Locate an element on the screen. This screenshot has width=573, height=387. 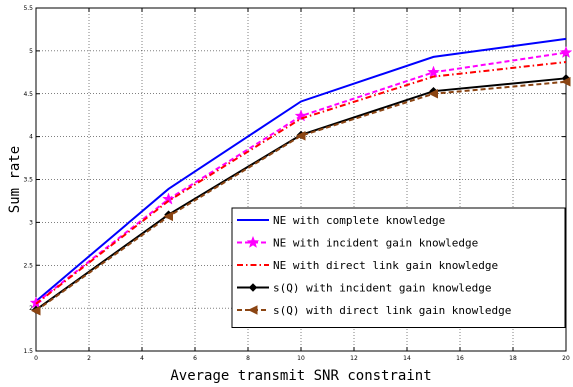
y-tick-label: 5 is located at coordinates (31, 51).